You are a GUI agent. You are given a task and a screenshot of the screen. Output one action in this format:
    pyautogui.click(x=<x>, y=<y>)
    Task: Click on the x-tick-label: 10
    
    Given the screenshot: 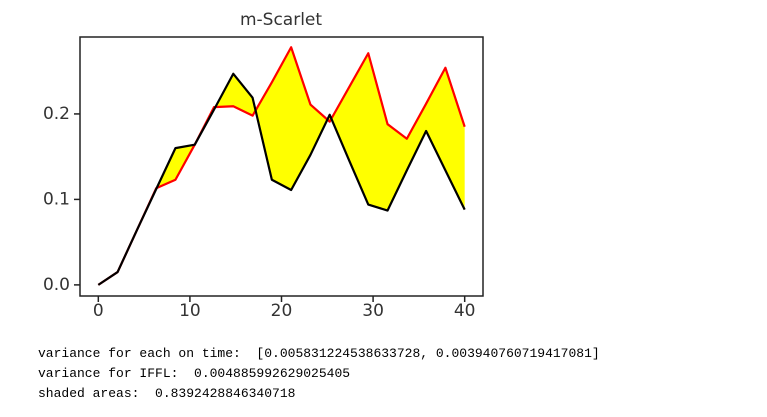 What is the action you would take?
    pyautogui.click(x=190, y=311)
    